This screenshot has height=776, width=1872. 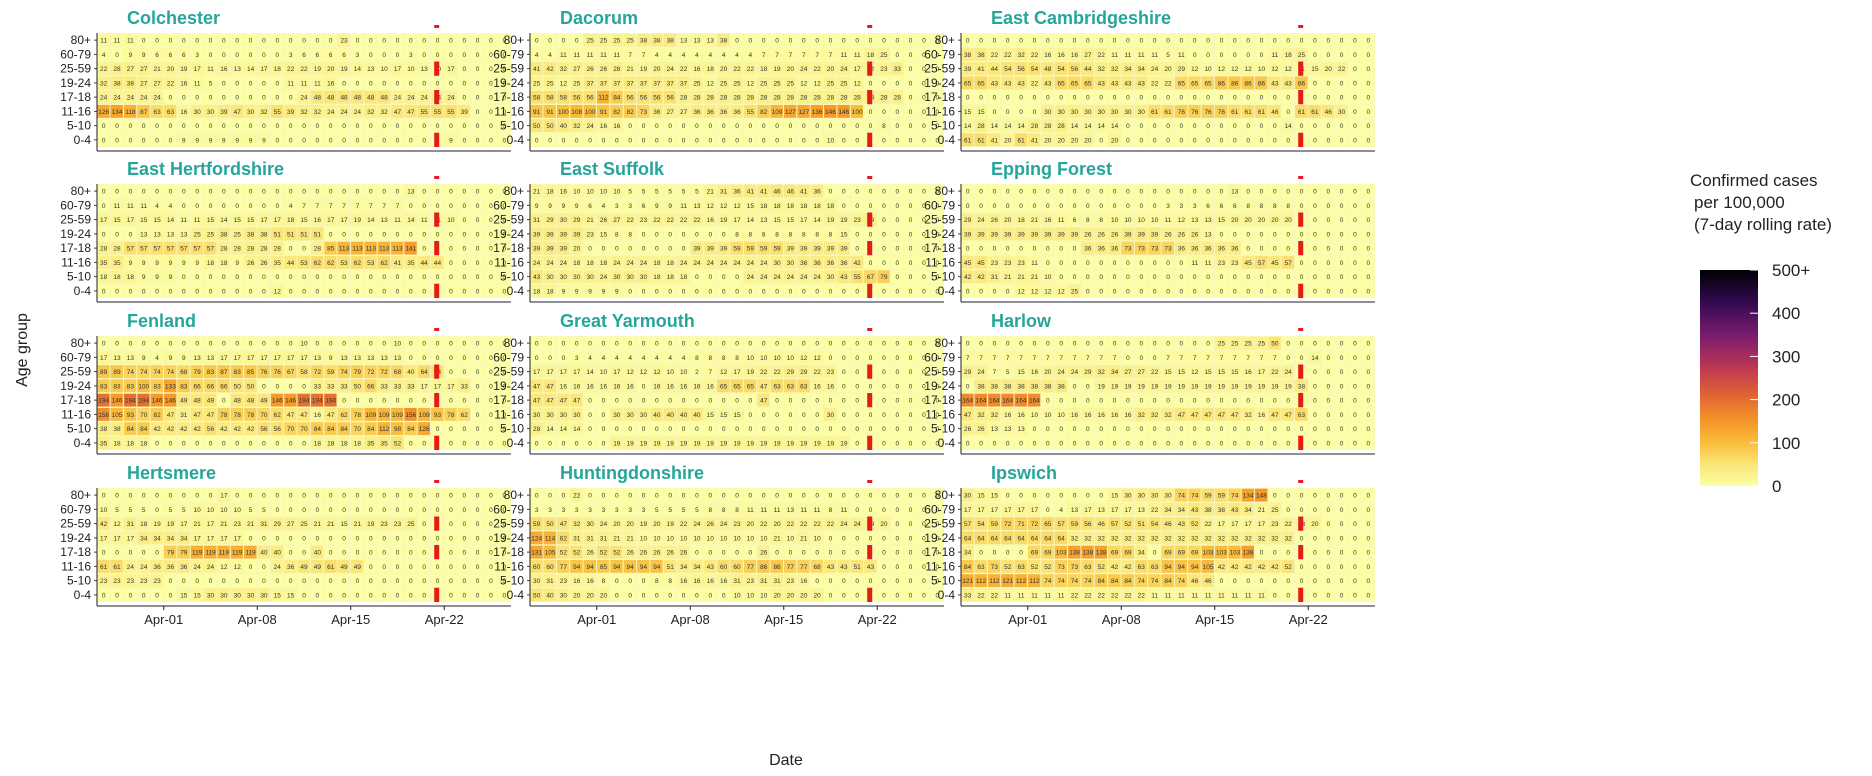 What do you see at coordinates (831, 415) in the screenshot?
I see `cell-value: 30` at bounding box center [831, 415].